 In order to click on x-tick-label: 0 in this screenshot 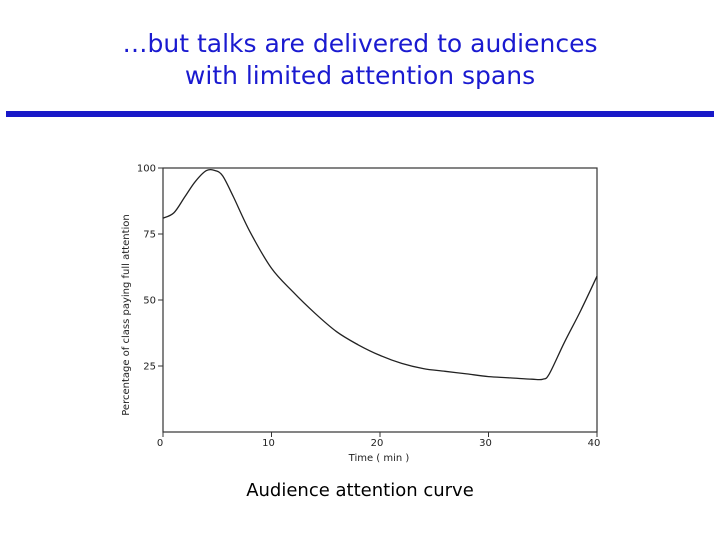, I will do `click(160, 443)`.